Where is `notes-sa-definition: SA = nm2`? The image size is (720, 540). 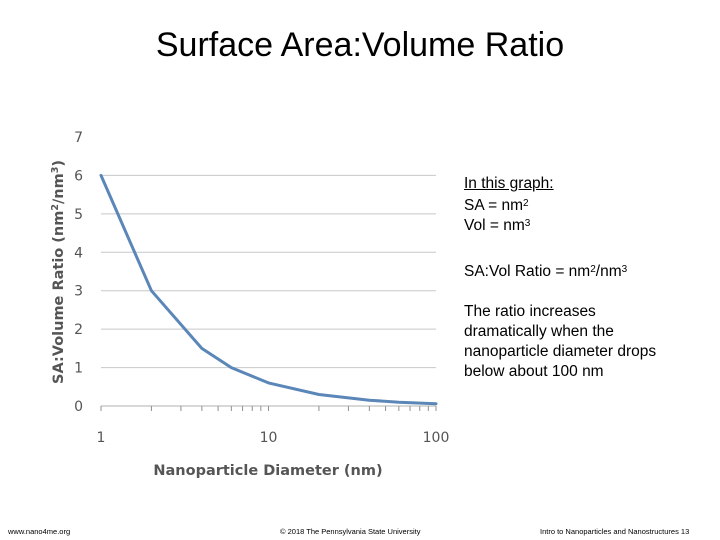 notes-sa-definition: SA = nm2 is located at coordinates (496, 205).